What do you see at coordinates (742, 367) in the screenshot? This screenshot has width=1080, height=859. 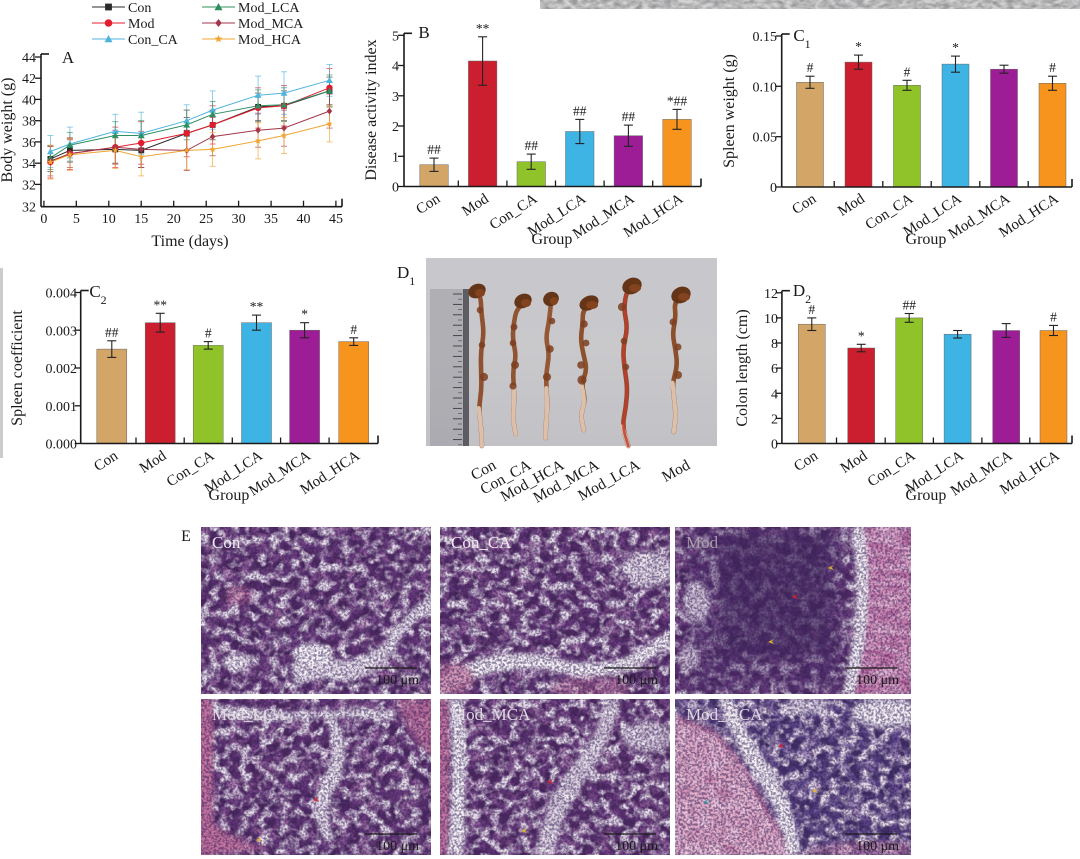 I see `svg-text: Colon length (cm)` at bounding box center [742, 367].